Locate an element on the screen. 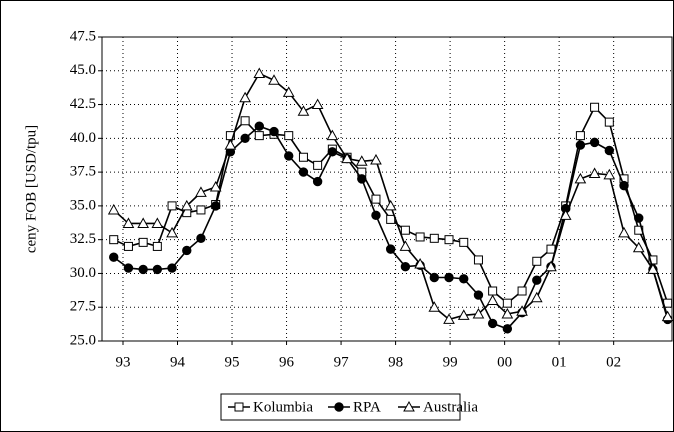 This screenshot has width=674, height=432. y-tick-label: 42.5 is located at coordinates (83, 104).